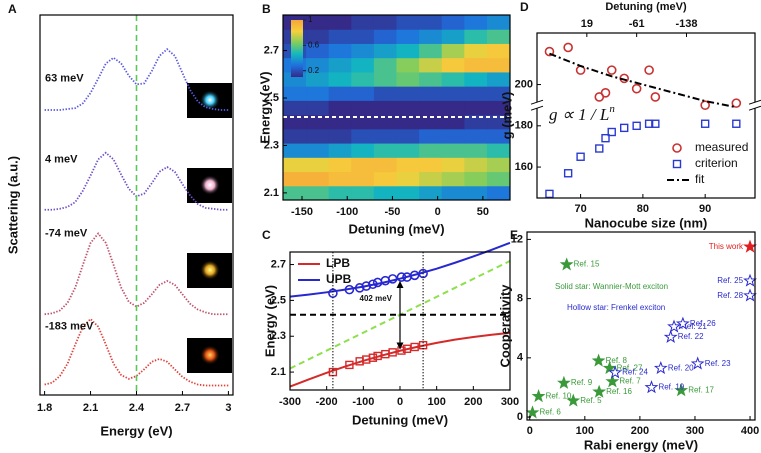 The image size is (761, 453). Describe the element at coordinates (228, 408) in the screenshot. I see `x-tick-label: 3` at that location.